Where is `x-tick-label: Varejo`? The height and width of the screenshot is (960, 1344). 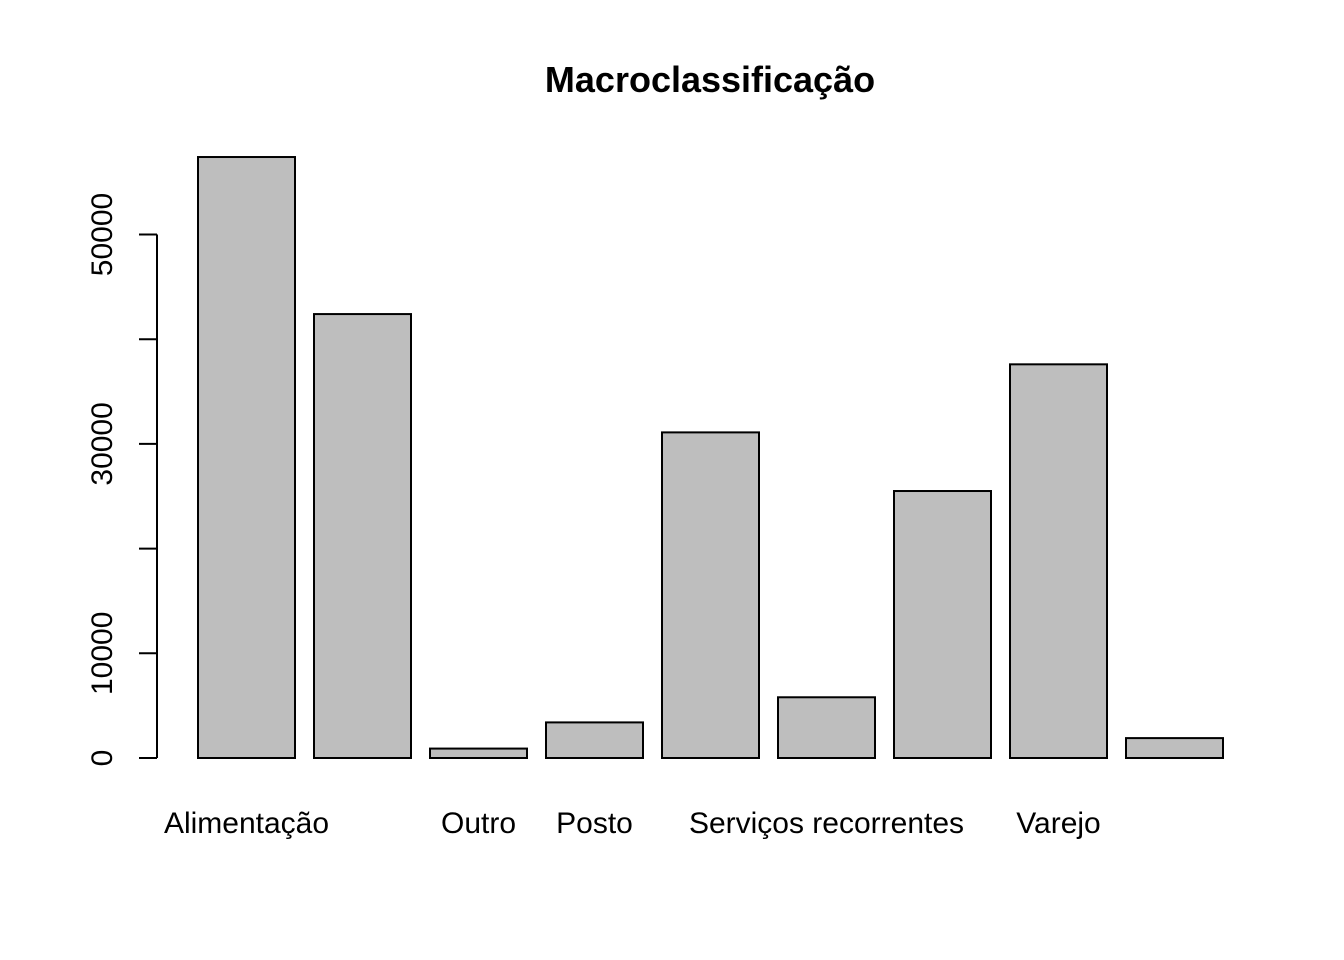 x-tick-label: Varejo is located at coordinates (1058, 823).